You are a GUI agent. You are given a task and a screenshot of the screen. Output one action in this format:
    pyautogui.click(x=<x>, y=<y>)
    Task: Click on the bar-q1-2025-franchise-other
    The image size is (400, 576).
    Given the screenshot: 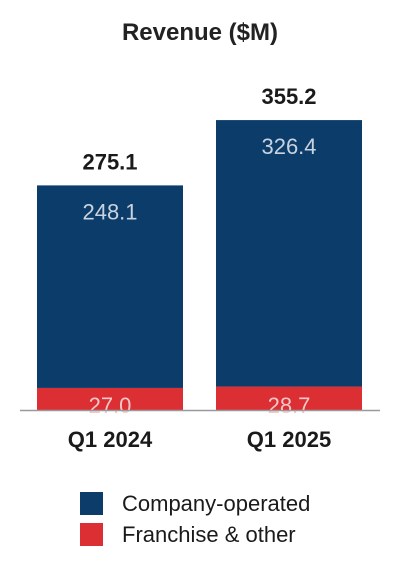 What is the action you would take?
    pyautogui.click(x=289, y=398)
    